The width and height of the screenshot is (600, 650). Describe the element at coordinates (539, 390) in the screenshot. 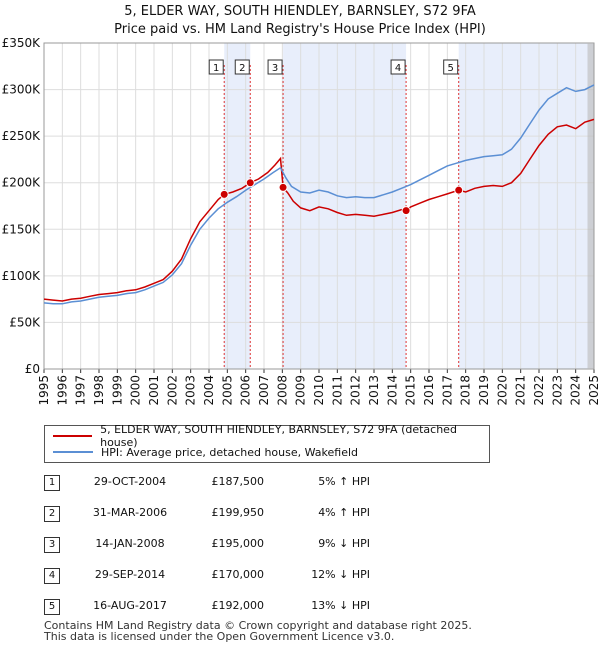

I see `x-tick-label: 2022` at that location.